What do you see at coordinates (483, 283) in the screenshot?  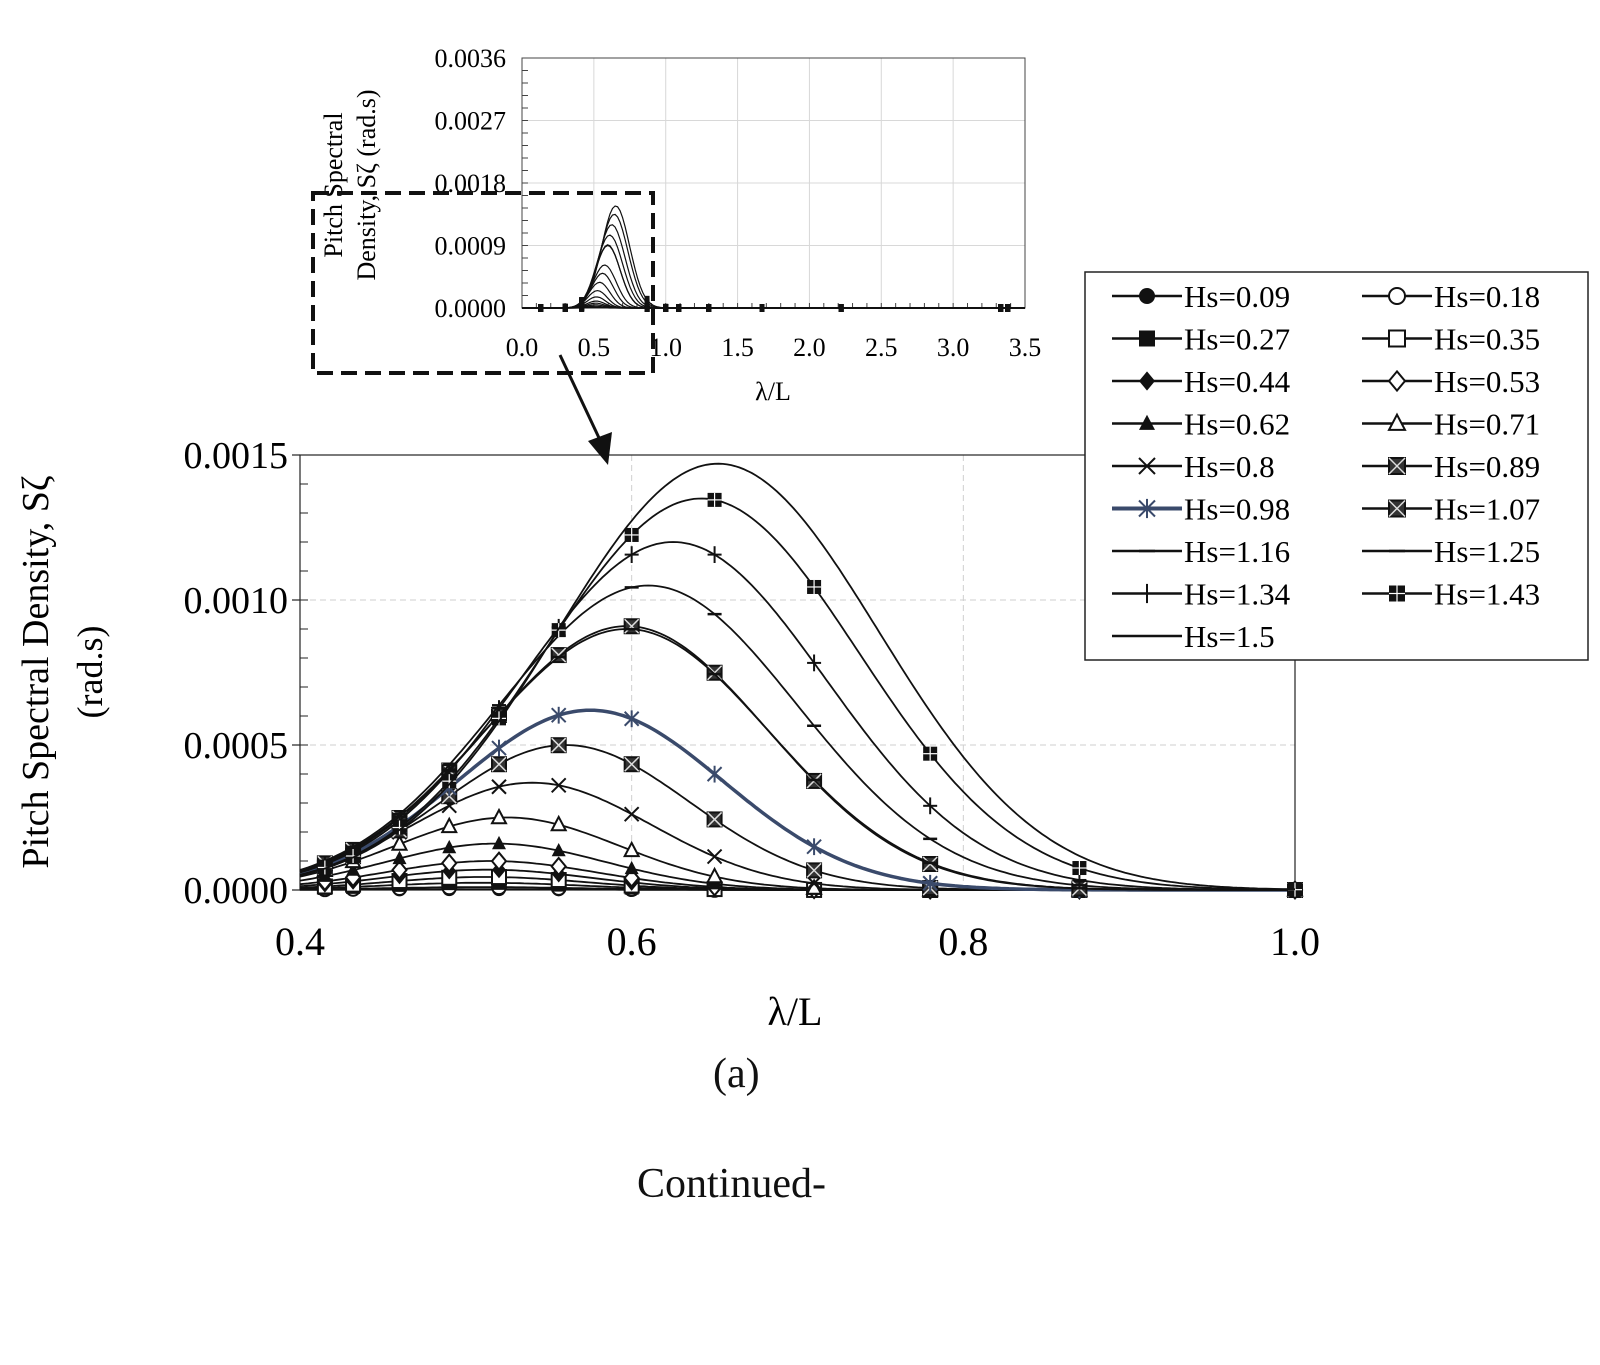 I see `zoom-region-box` at bounding box center [483, 283].